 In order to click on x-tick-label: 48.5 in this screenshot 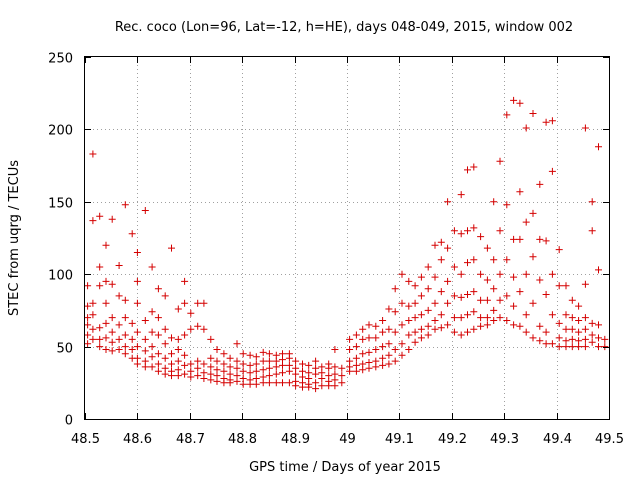, I will do `click(85, 439)`.